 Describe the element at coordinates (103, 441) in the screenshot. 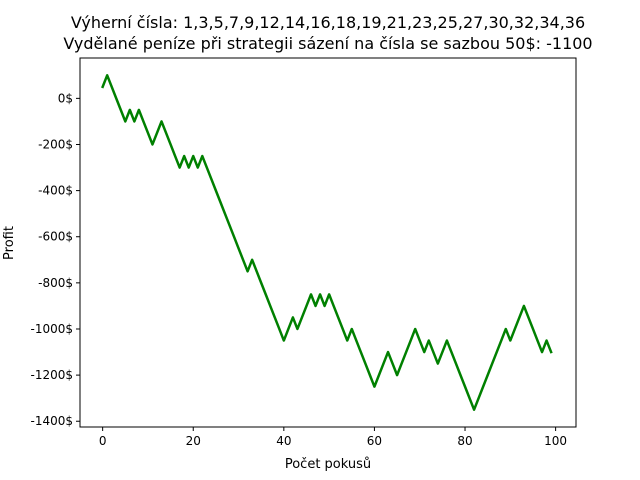

I see `x-tick-label: 0` at that location.